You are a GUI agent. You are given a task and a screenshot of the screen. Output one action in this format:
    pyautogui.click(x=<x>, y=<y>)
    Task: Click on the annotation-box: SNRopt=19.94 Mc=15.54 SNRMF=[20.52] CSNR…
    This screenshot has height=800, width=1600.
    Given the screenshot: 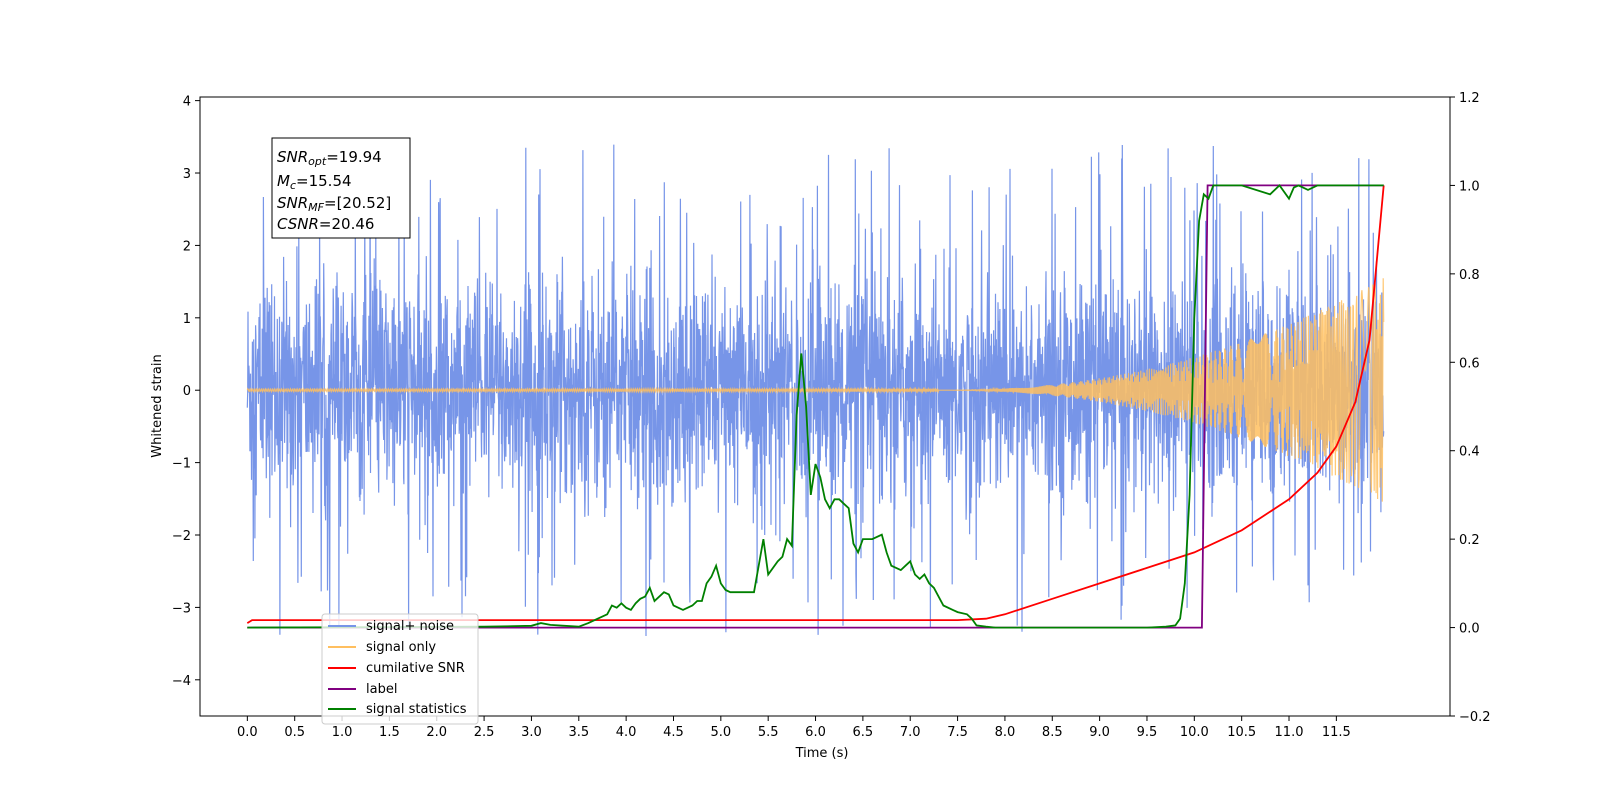 What is the action you would take?
    pyautogui.click(x=341, y=188)
    